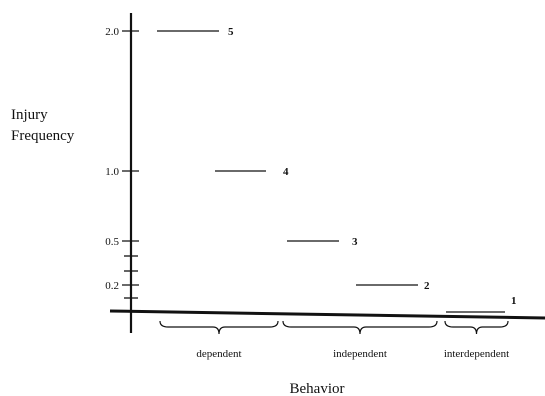 This screenshot has height=396, width=545. What do you see at coordinates (476, 354) in the screenshot?
I see `group-label: interdependent` at bounding box center [476, 354].